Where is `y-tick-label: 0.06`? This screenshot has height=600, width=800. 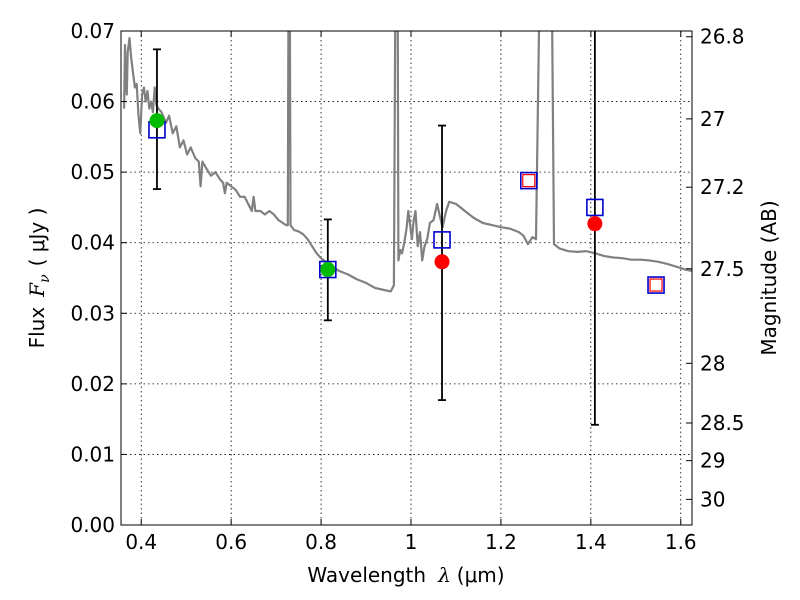
y-tick-label: 0.06 is located at coordinates (92, 102).